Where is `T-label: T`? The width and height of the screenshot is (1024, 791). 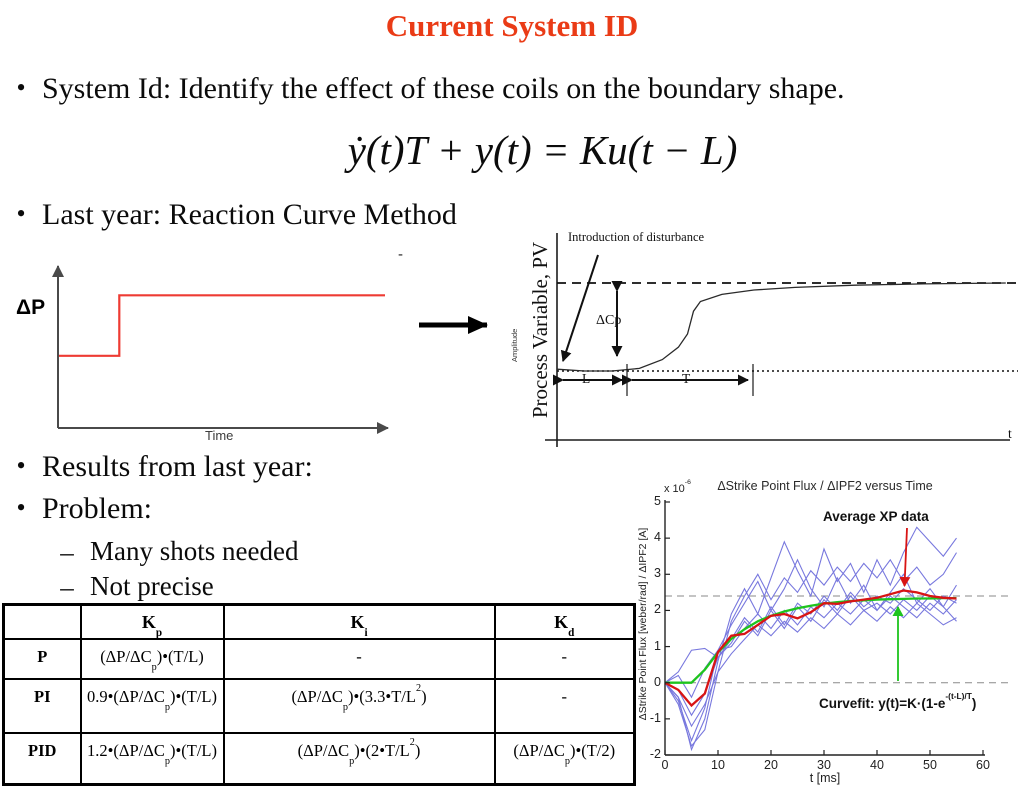 T-label: T is located at coordinates (686, 378).